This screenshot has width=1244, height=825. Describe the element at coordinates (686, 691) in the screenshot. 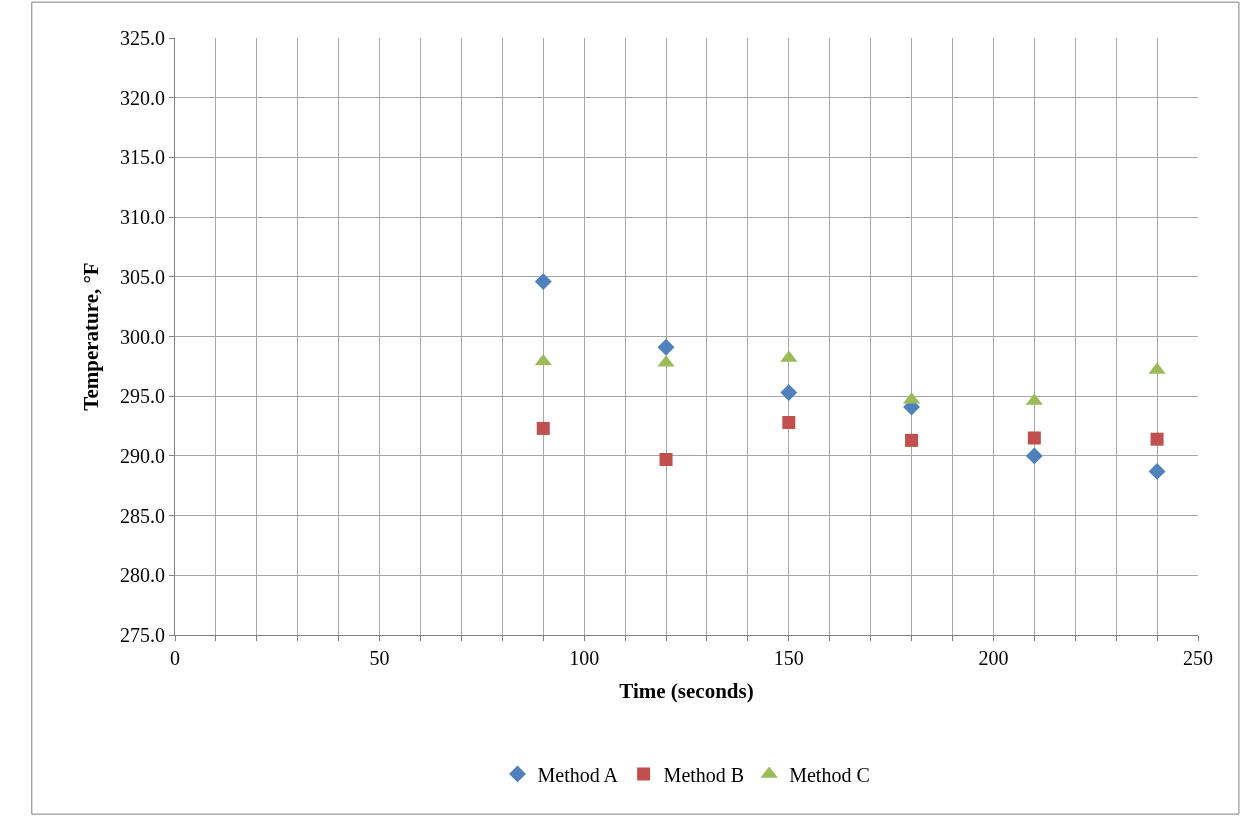

I see `x-axis-title: Time (seconds)` at that location.